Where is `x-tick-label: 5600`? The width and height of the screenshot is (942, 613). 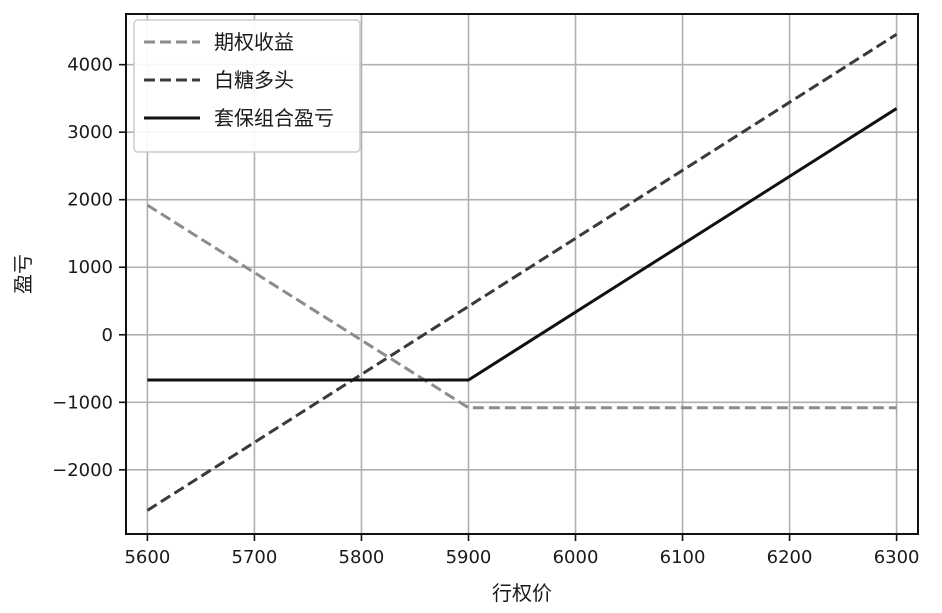 x-tick-label: 5600 is located at coordinates (147, 557).